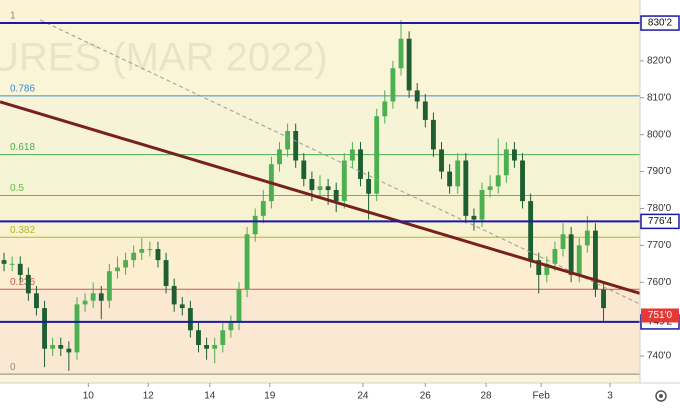 This screenshot has height=409, width=680. What do you see at coordinates (320, 396) in the screenshot?
I see `time-axis` at bounding box center [320, 396].